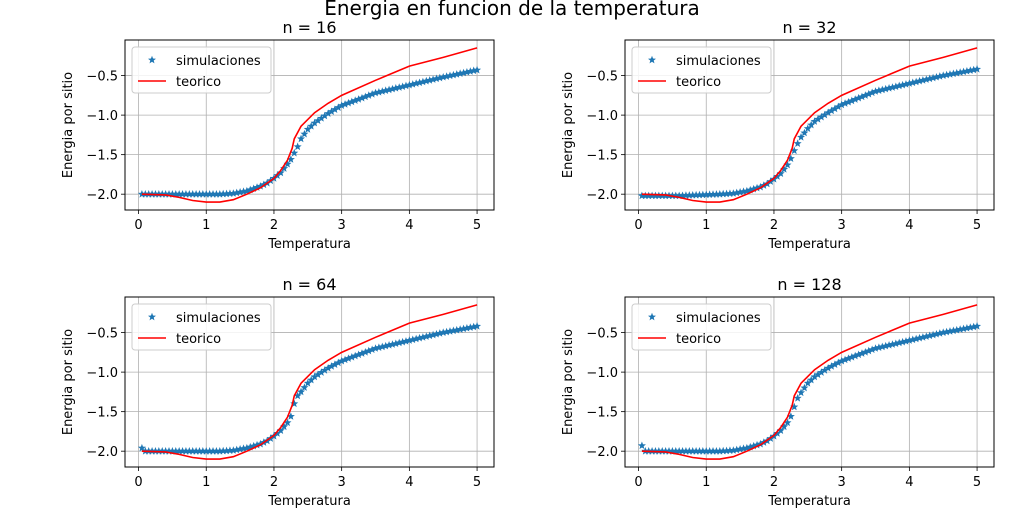  Describe the element at coordinates (274, 225) in the screenshot. I see `x-tick-label: 2` at that location.